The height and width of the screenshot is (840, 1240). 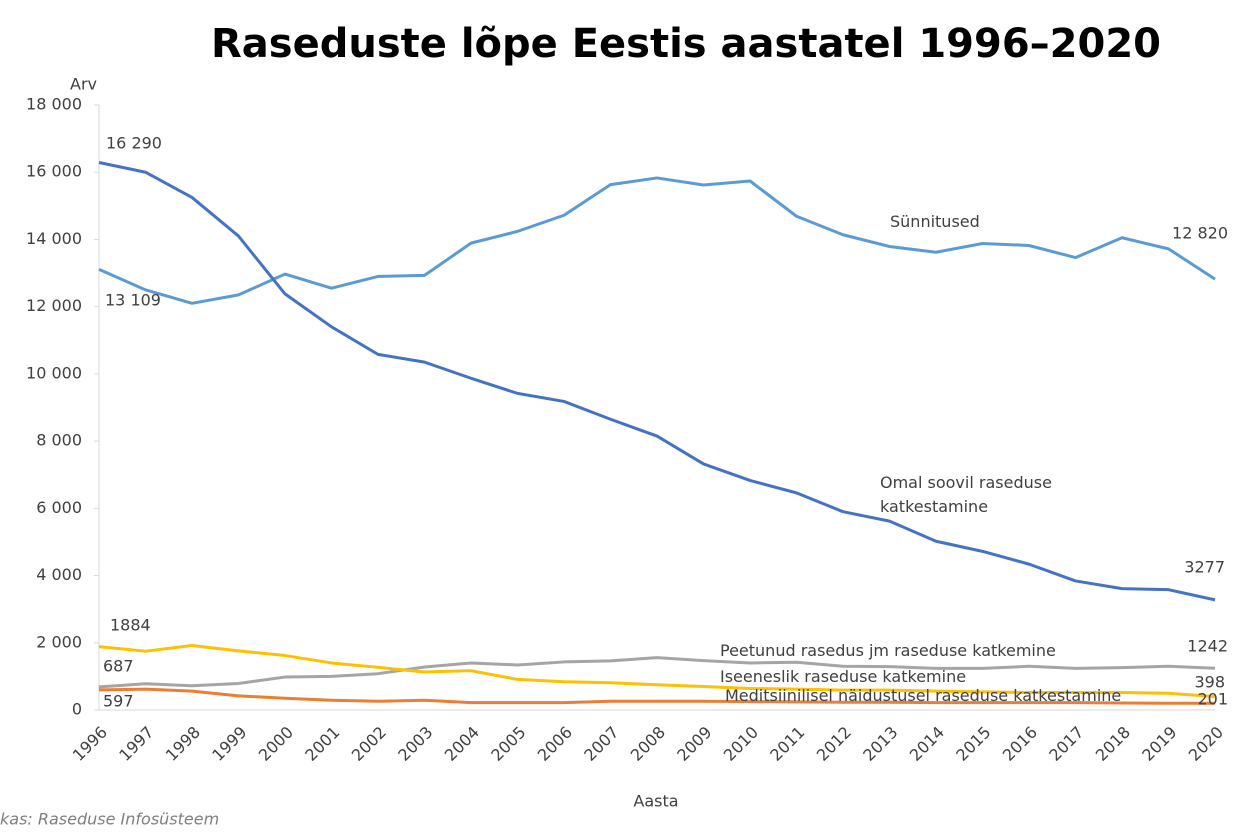 I want to click on value-label: 201, so click(x=1212, y=699).